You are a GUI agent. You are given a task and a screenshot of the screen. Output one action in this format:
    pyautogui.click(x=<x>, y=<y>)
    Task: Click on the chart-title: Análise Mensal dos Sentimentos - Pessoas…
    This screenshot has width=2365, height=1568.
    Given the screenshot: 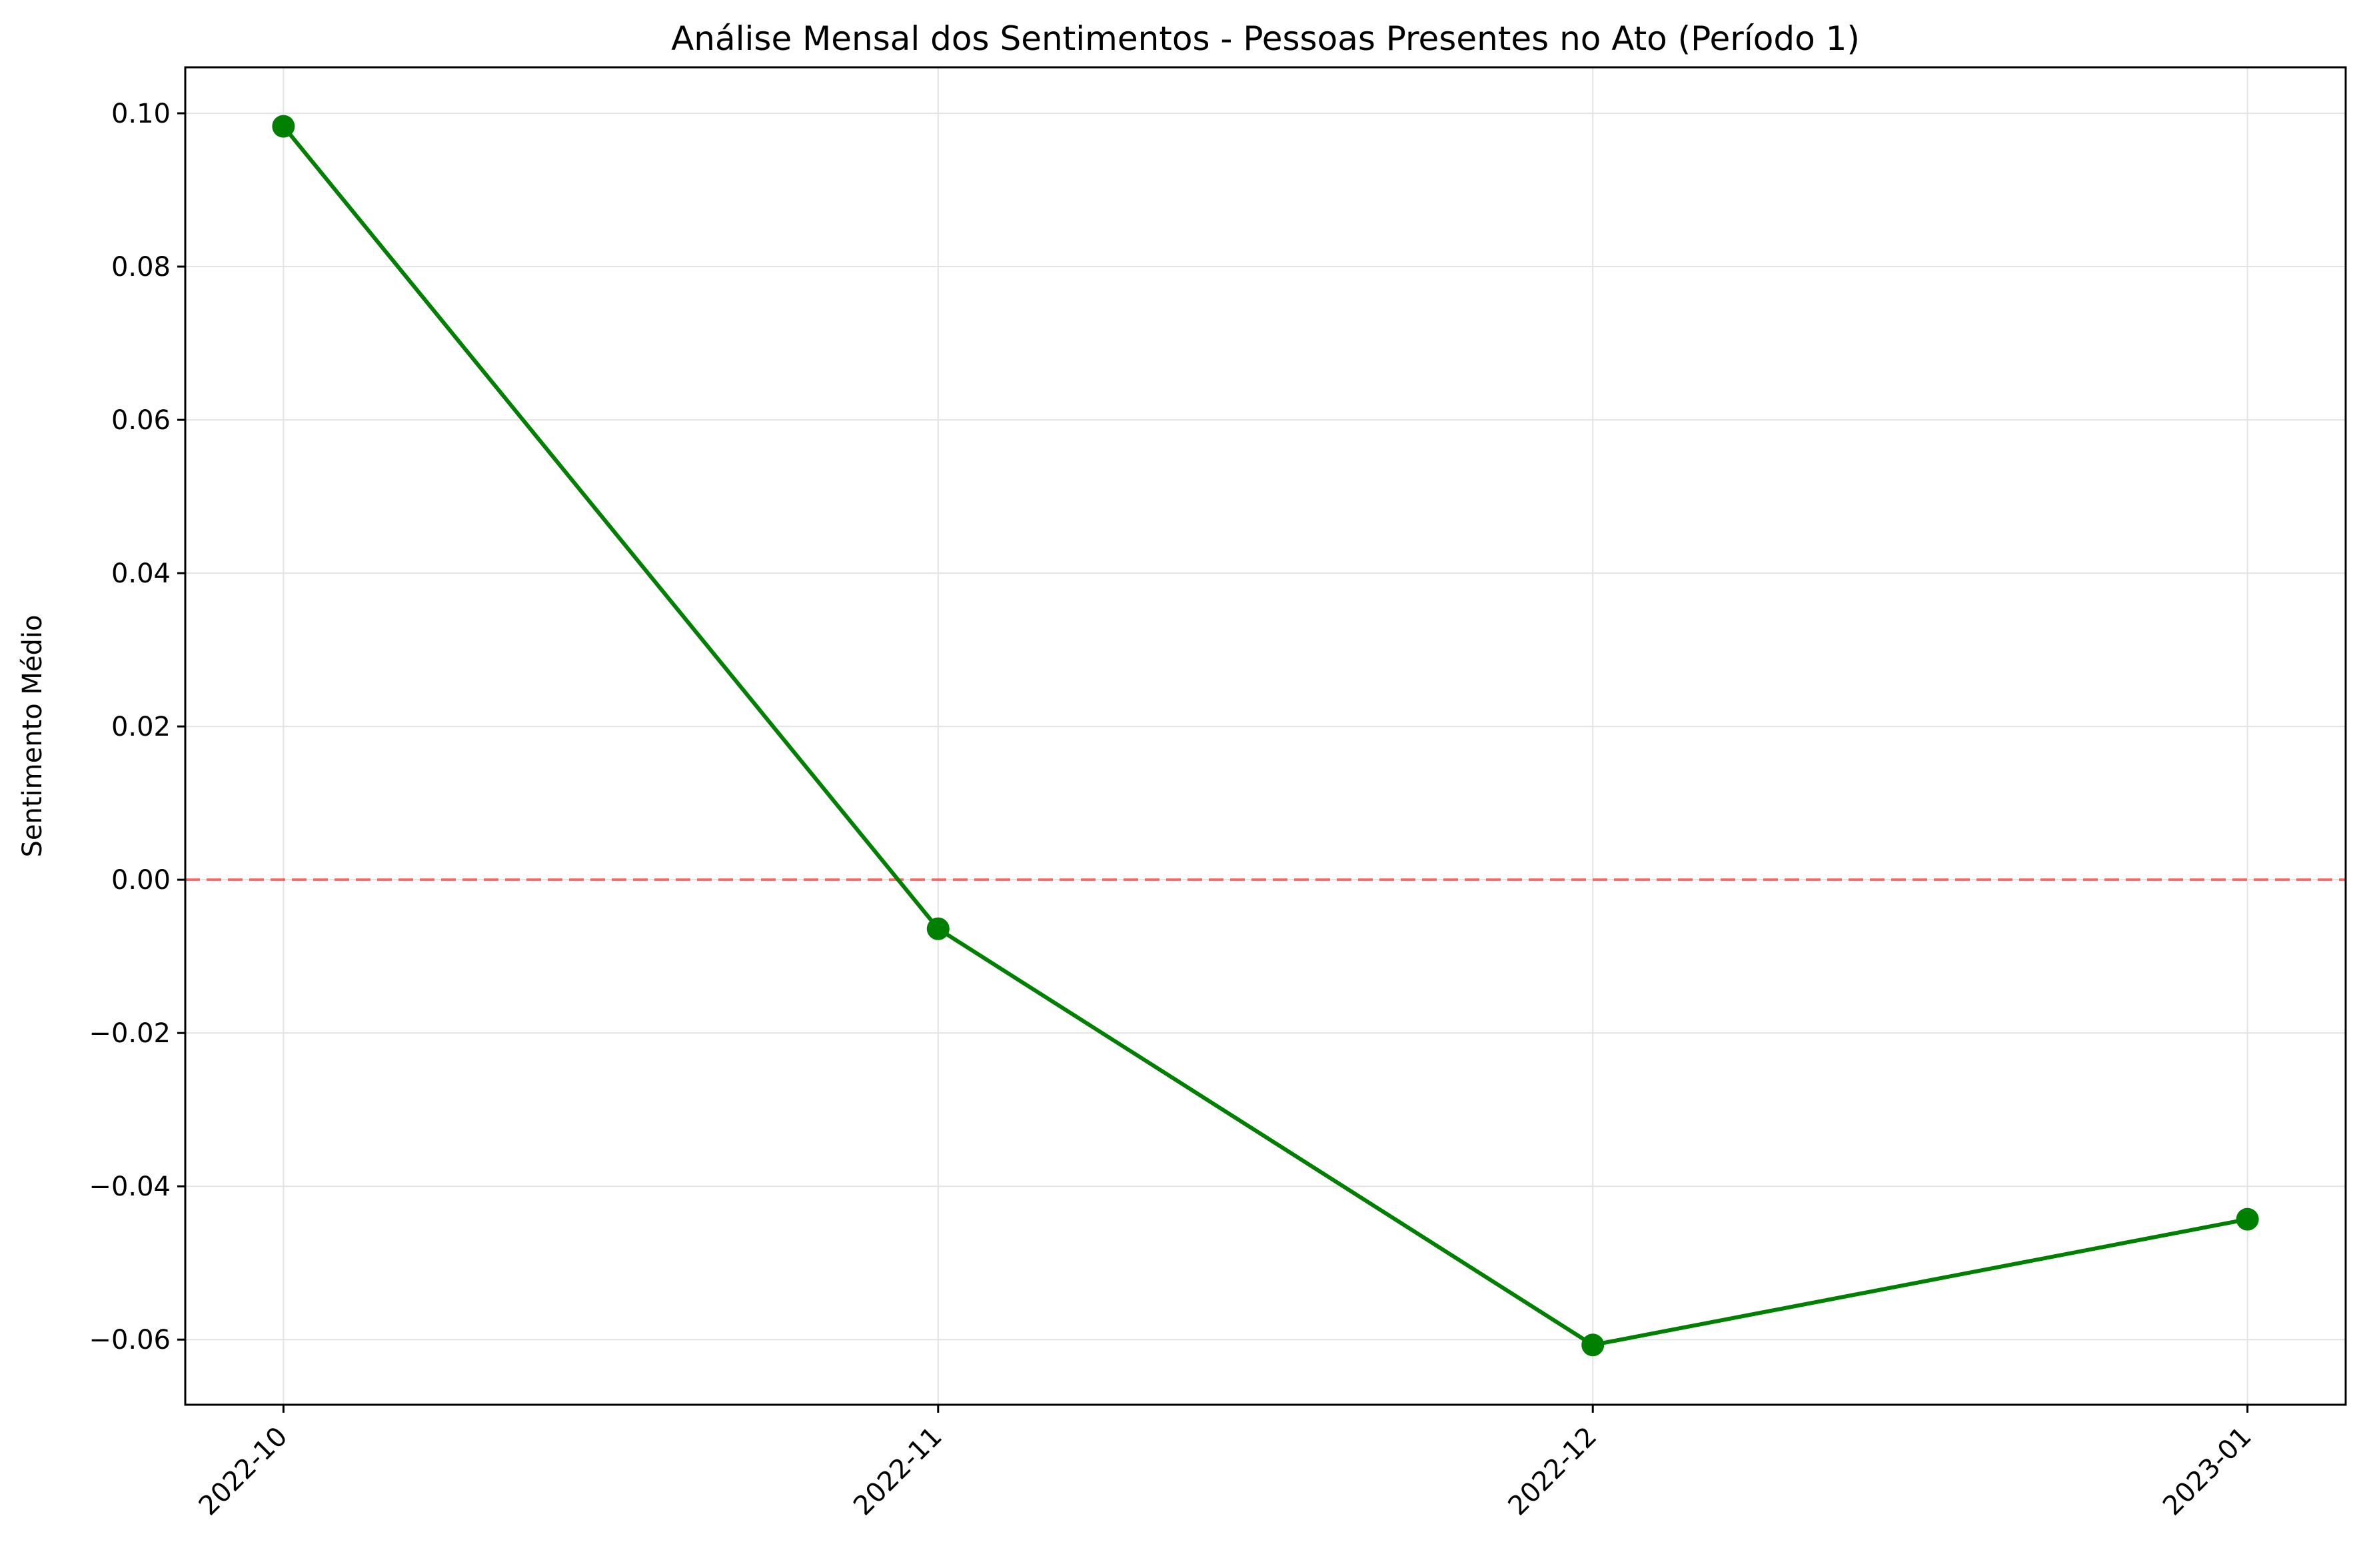 What is the action you would take?
    pyautogui.click(x=1265, y=39)
    